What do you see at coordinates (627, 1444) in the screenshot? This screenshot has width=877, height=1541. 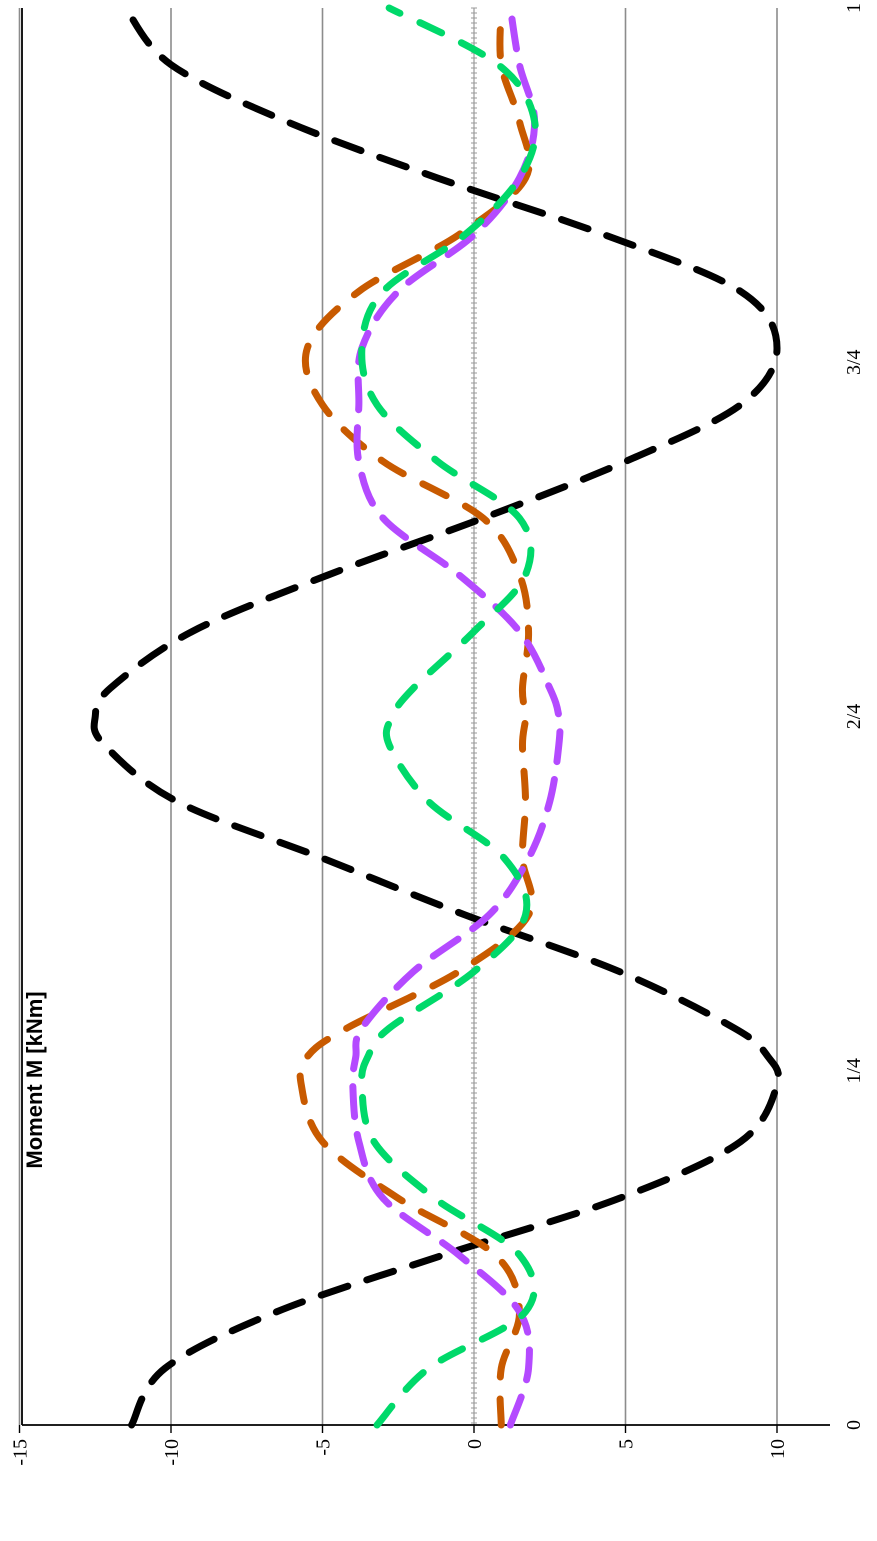 I see `y-tick-label-5: 5` at bounding box center [627, 1444].